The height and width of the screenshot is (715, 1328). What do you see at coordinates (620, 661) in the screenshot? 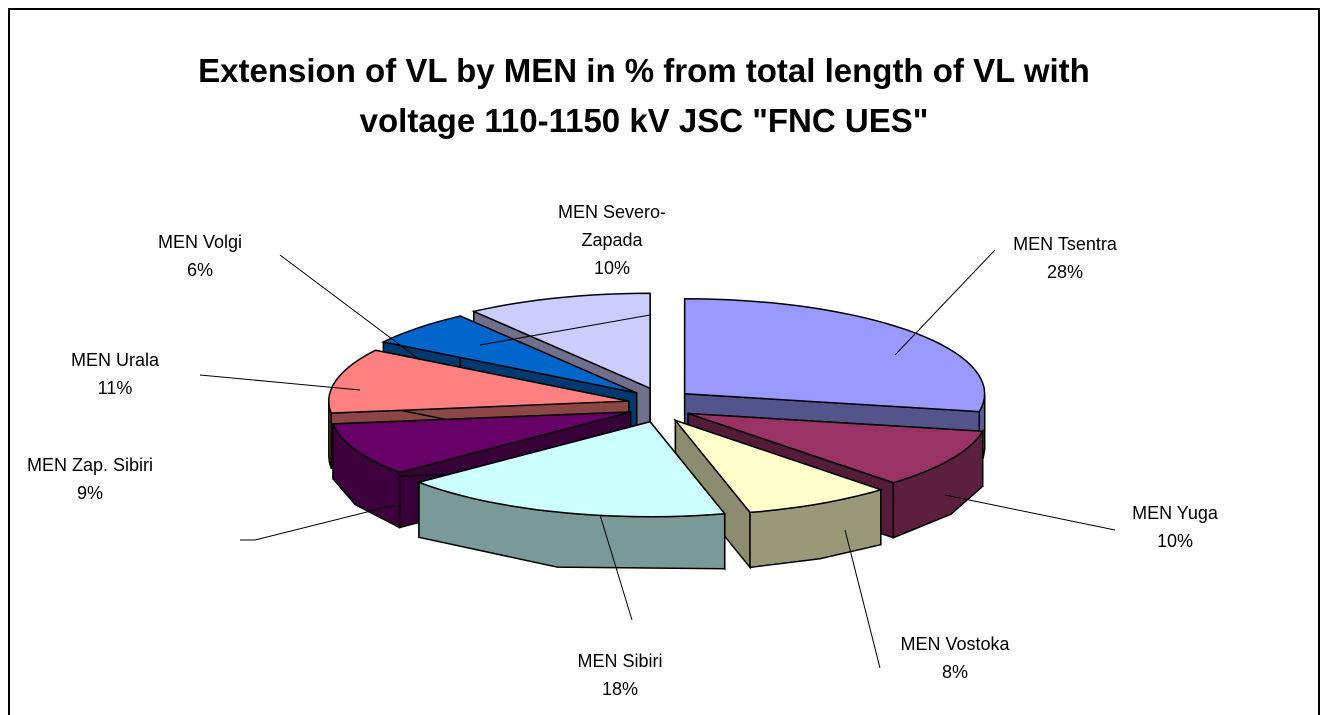
I see `slice-name: MEN Sibiri` at bounding box center [620, 661].